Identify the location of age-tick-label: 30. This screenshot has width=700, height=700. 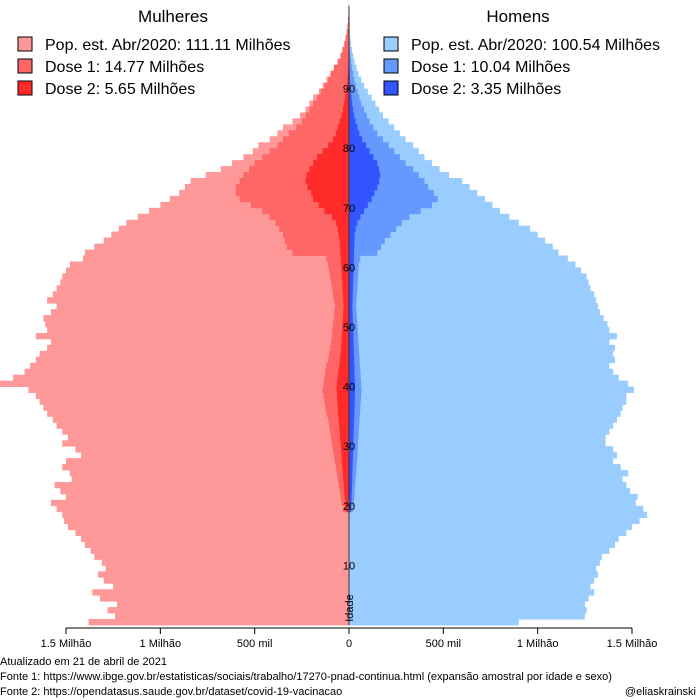
(349, 447).